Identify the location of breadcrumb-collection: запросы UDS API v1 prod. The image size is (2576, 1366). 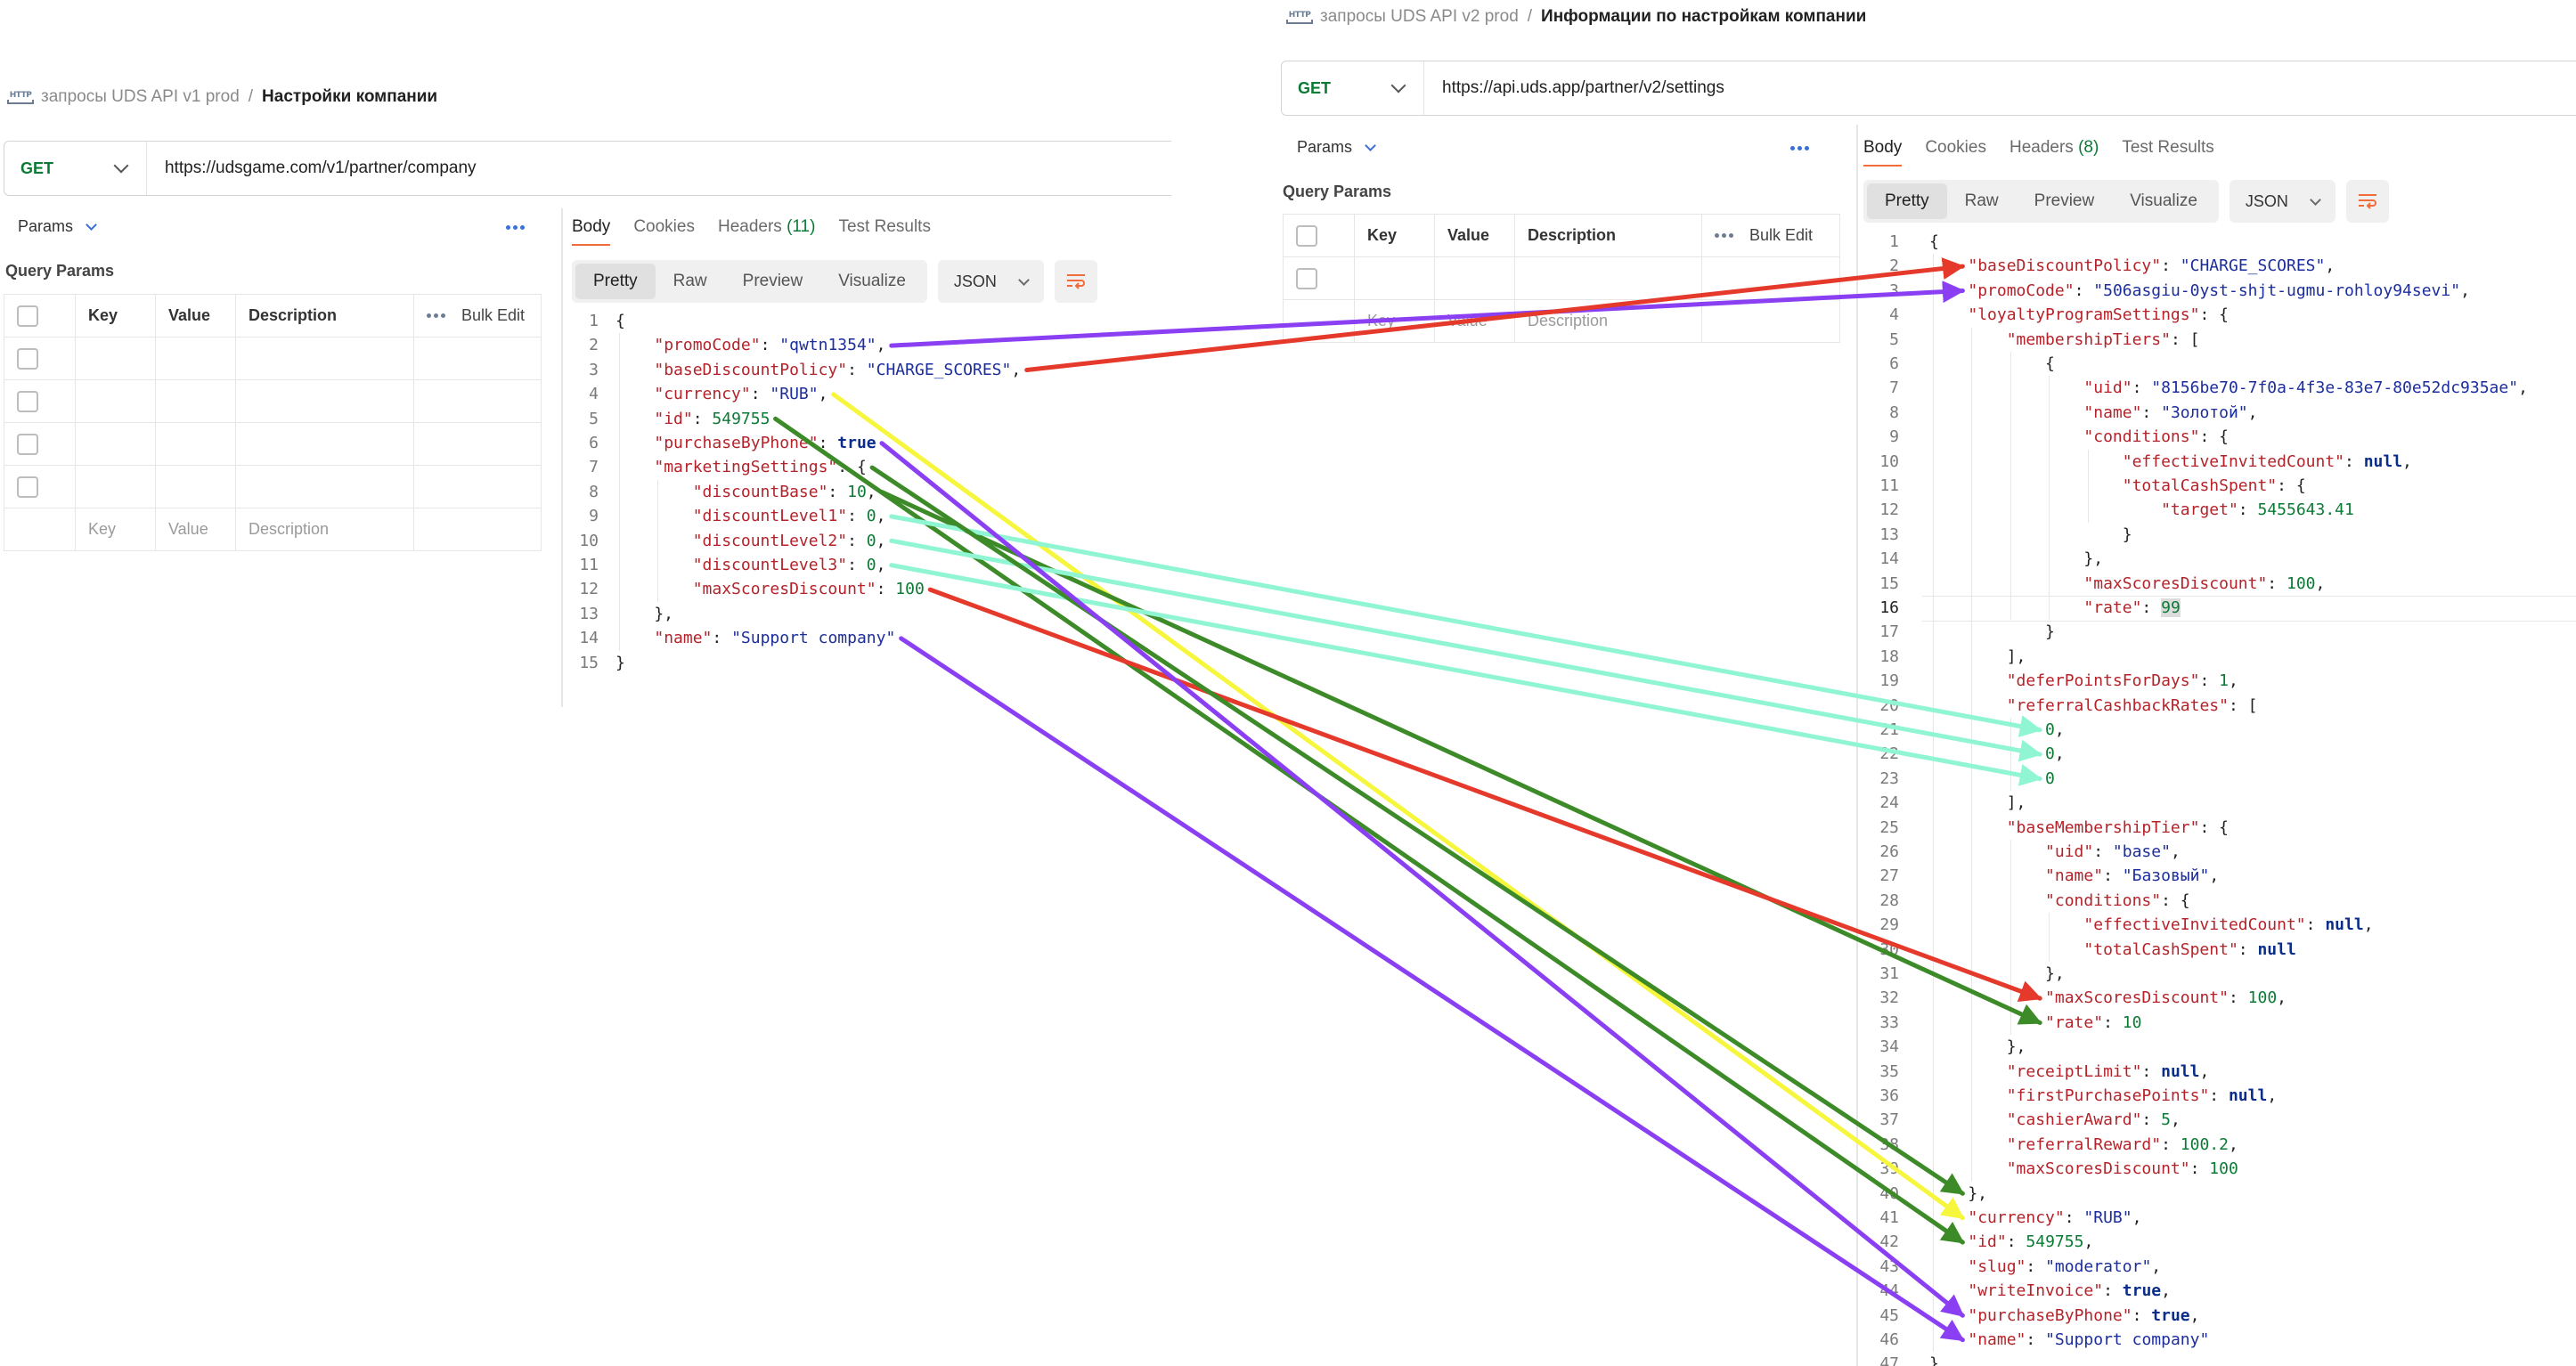
(141, 96).